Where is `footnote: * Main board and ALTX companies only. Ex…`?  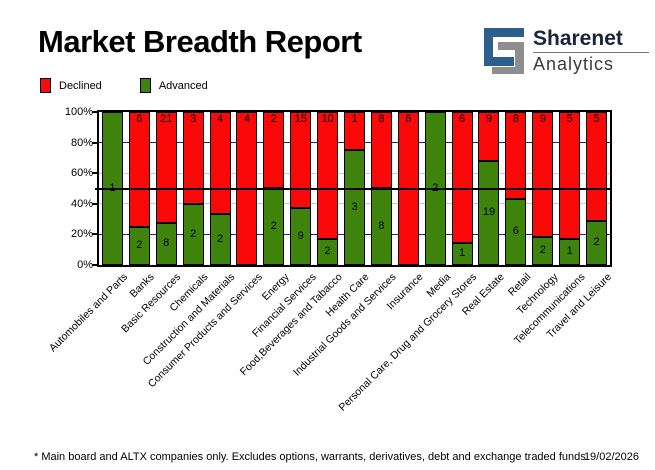 footnote: * Main board and ALTX companies only. Ex… is located at coordinates (310, 457).